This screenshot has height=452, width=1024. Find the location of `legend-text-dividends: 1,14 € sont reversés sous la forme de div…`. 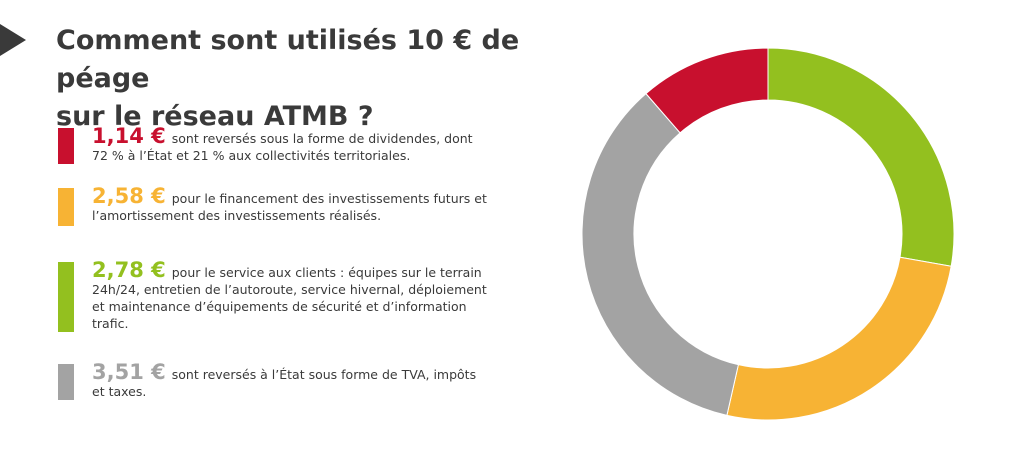

legend-text-dividends: 1,14 € sont reversés sous la forme de div… is located at coordinates (292, 145).